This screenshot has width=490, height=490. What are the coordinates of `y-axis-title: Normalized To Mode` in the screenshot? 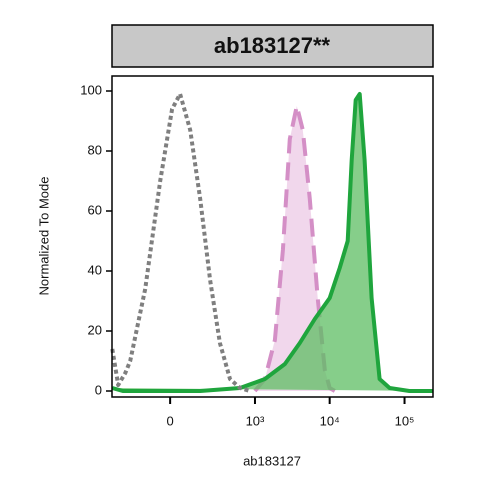 It's located at (43, 236).